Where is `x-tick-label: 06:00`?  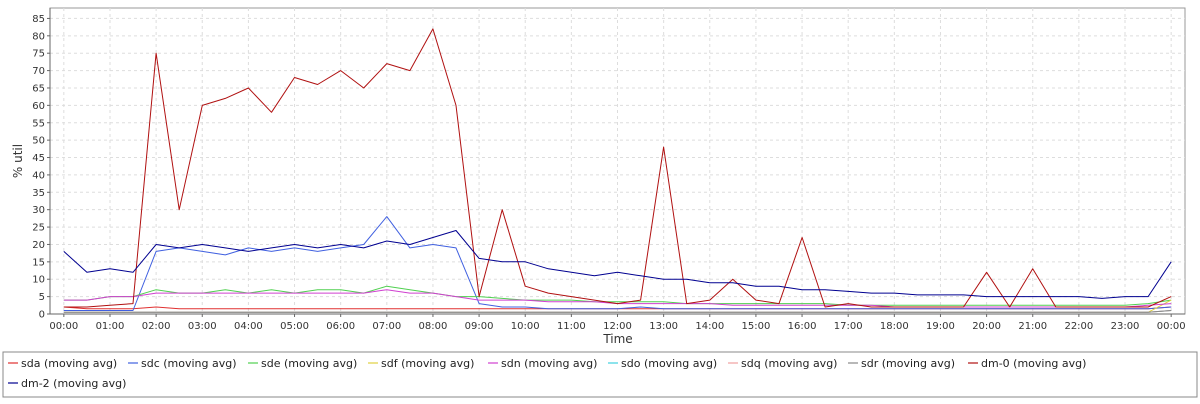
x-tick-label: 06:00 is located at coordinates (340, 326).